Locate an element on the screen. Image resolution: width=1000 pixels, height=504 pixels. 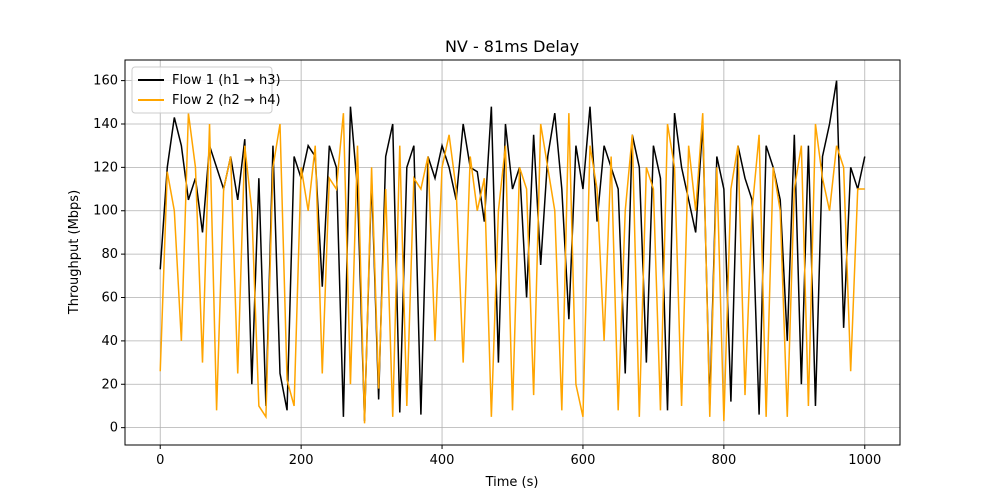
x-tick-label: 400 is located at coordinates (442, 460).